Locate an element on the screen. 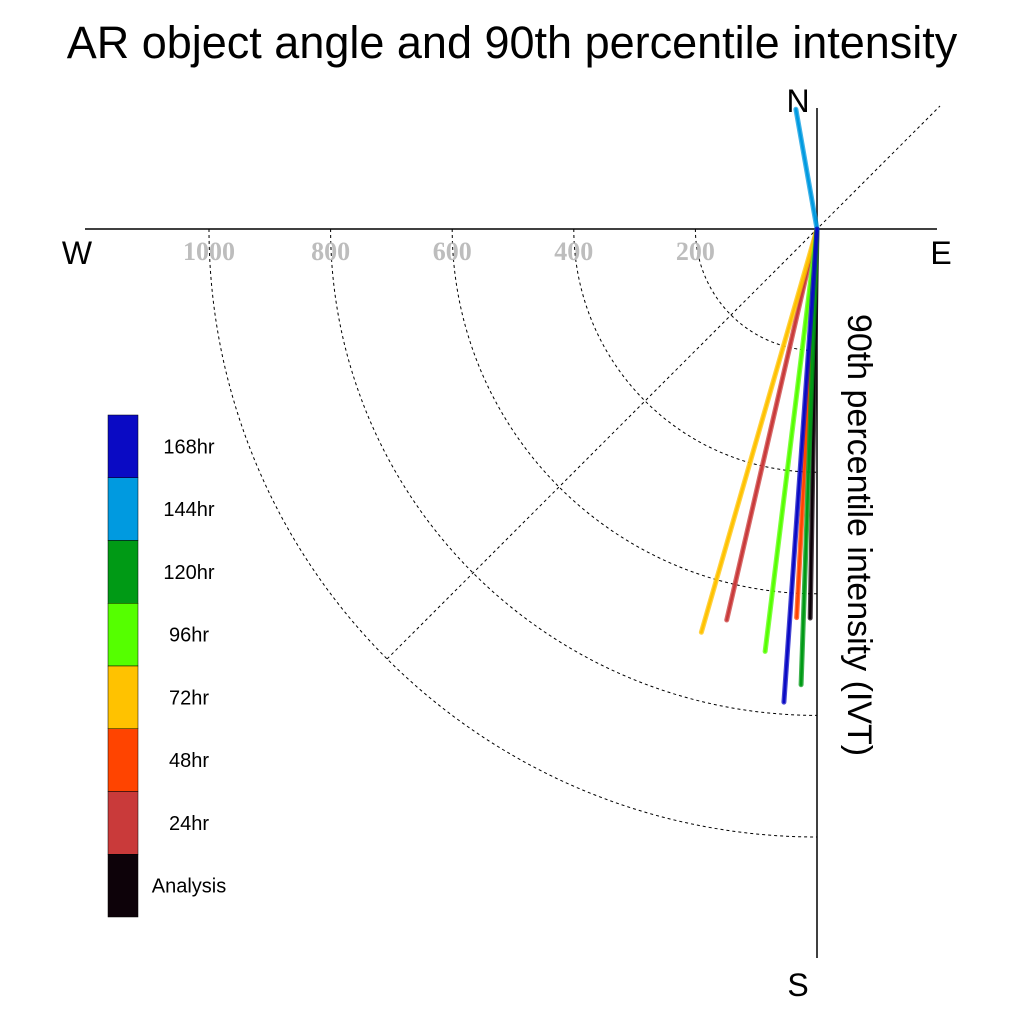 The width and height of the screenshot is (1024, 1024). compass-west: W is located at coordinates (77, 253).